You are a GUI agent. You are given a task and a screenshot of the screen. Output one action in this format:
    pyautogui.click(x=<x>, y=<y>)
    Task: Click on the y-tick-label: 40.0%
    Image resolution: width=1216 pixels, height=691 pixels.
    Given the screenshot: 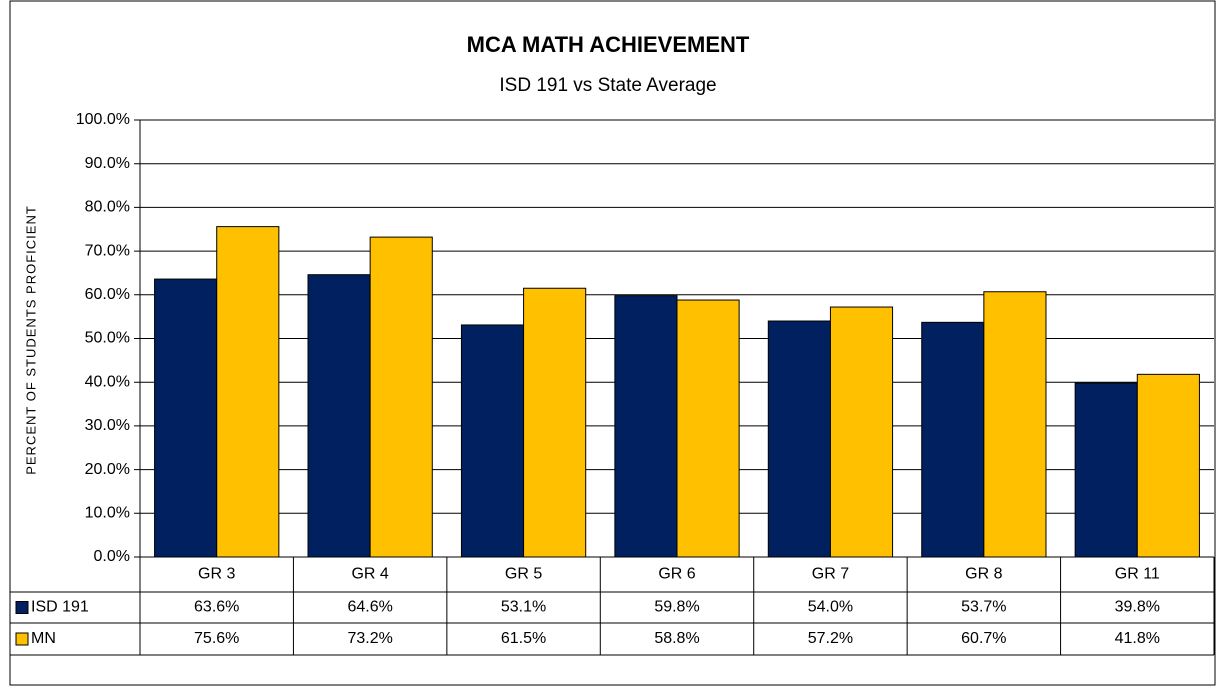 What is the action you would take?
    pyautogui.click(x=107, y=381)
    